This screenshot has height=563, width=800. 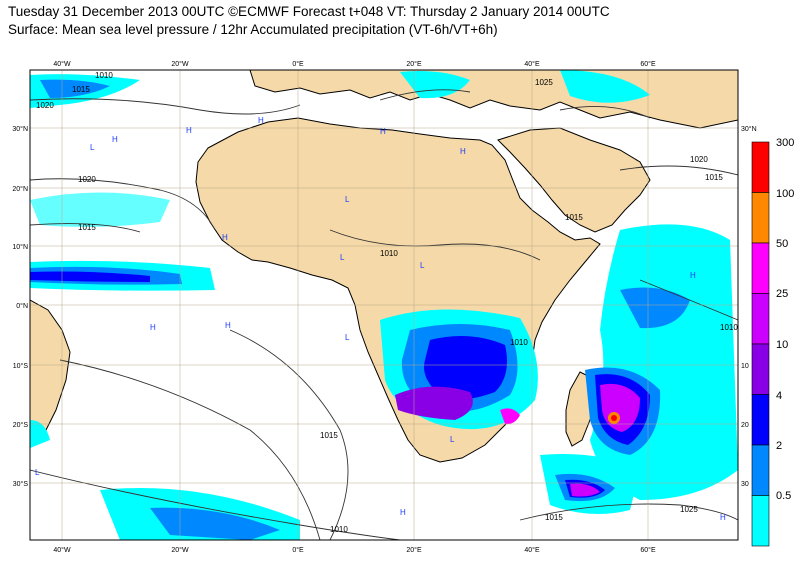 What do you see at coordinates (20, 247) in the screenshot?
I see `lat-label: 10°N` at bounding box center [20, 247].